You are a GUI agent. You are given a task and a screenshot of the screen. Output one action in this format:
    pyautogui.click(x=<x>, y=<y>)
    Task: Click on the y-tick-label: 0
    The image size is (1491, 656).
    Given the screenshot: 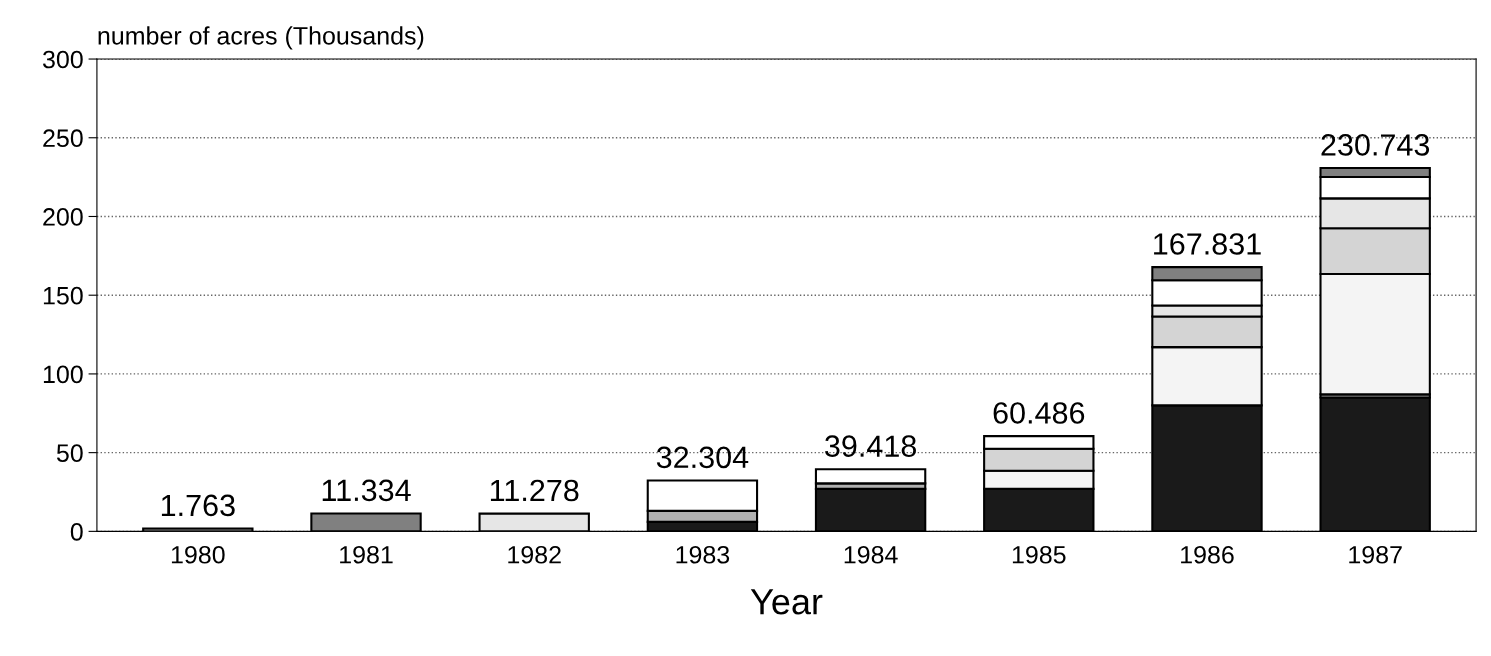 What is the action you would take?
    pyautogui.click(x=76, y=531)
    